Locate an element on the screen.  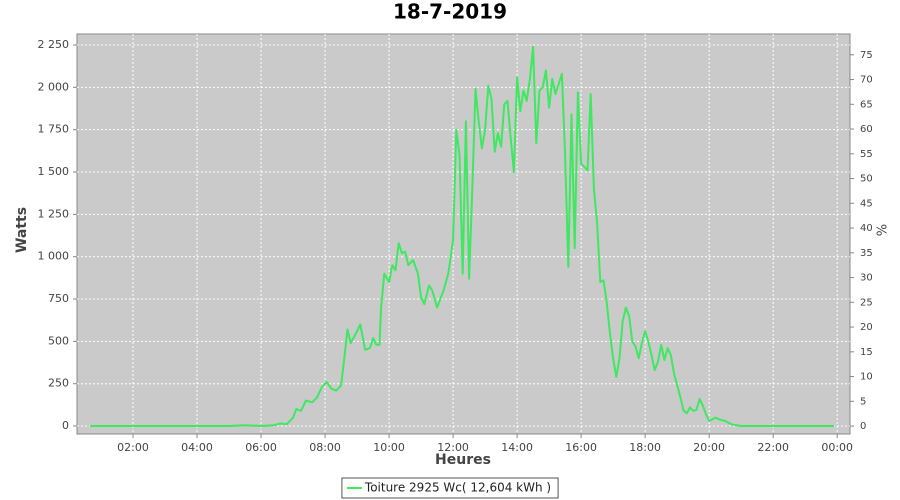
y2-tick-label: 5 is located at coordinates (863, 401).